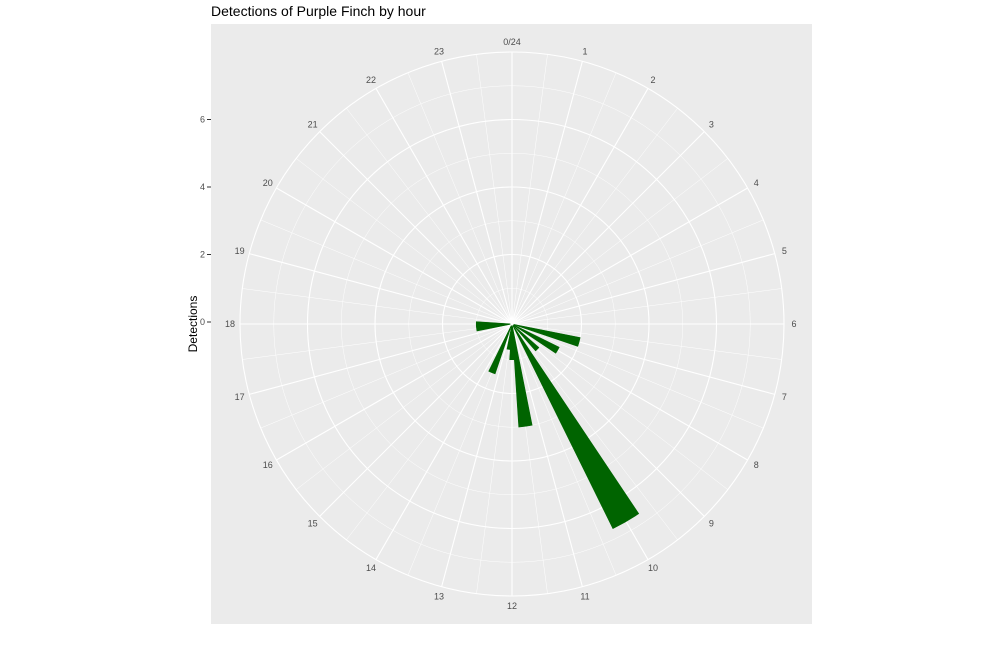 This screenshot has width=1000, height=651. I want to click on hour-label-0: 0/24, so click(512, 42).